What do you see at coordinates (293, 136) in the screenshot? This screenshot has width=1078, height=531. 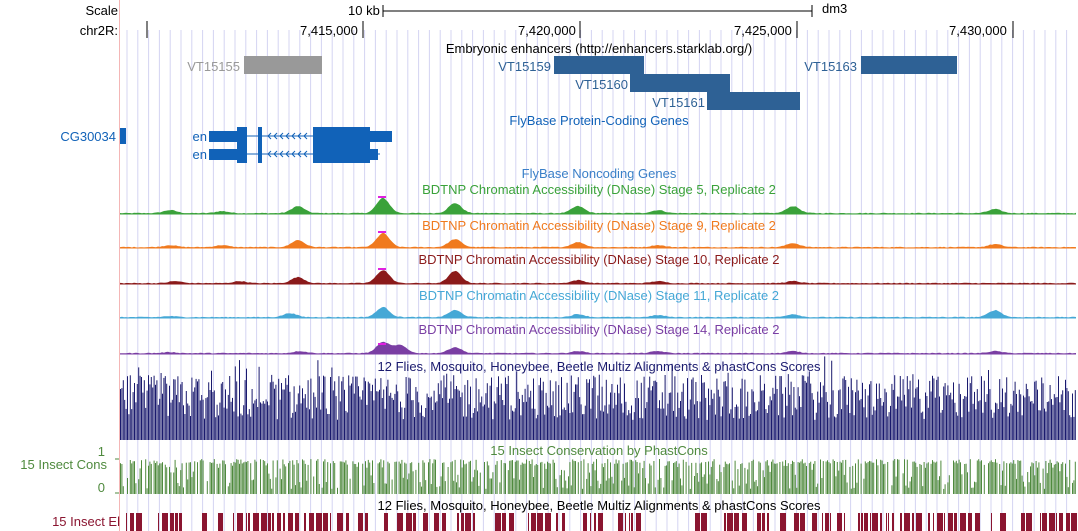 I see `strand-arrow` at bounding box center [293, 136].